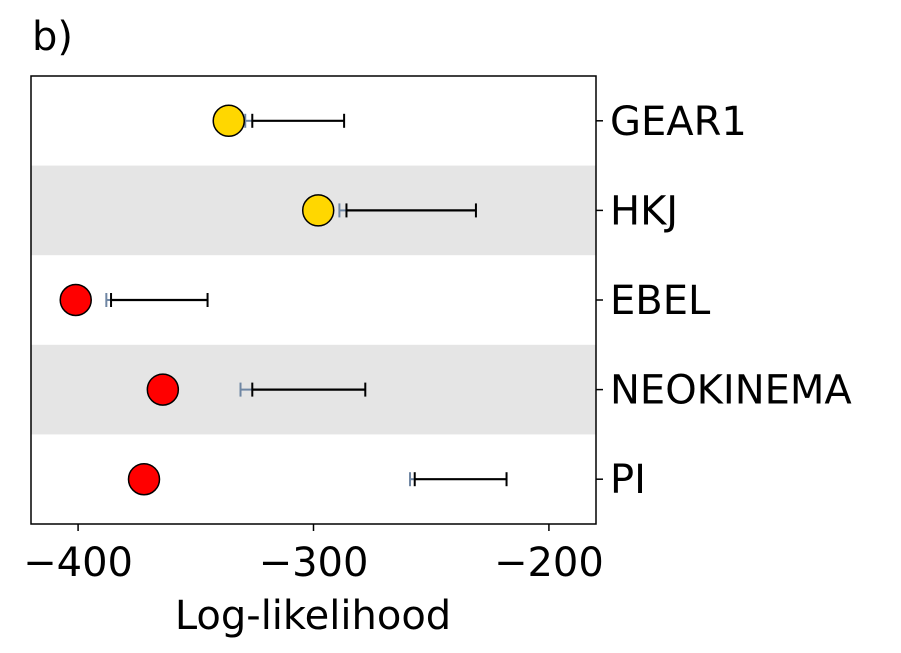 Image resolution: width=901 pixels, height=653 pixels. Describe the element at coordinates (52, 37) in the screenshot. I see `panel-label: b)` at that location.